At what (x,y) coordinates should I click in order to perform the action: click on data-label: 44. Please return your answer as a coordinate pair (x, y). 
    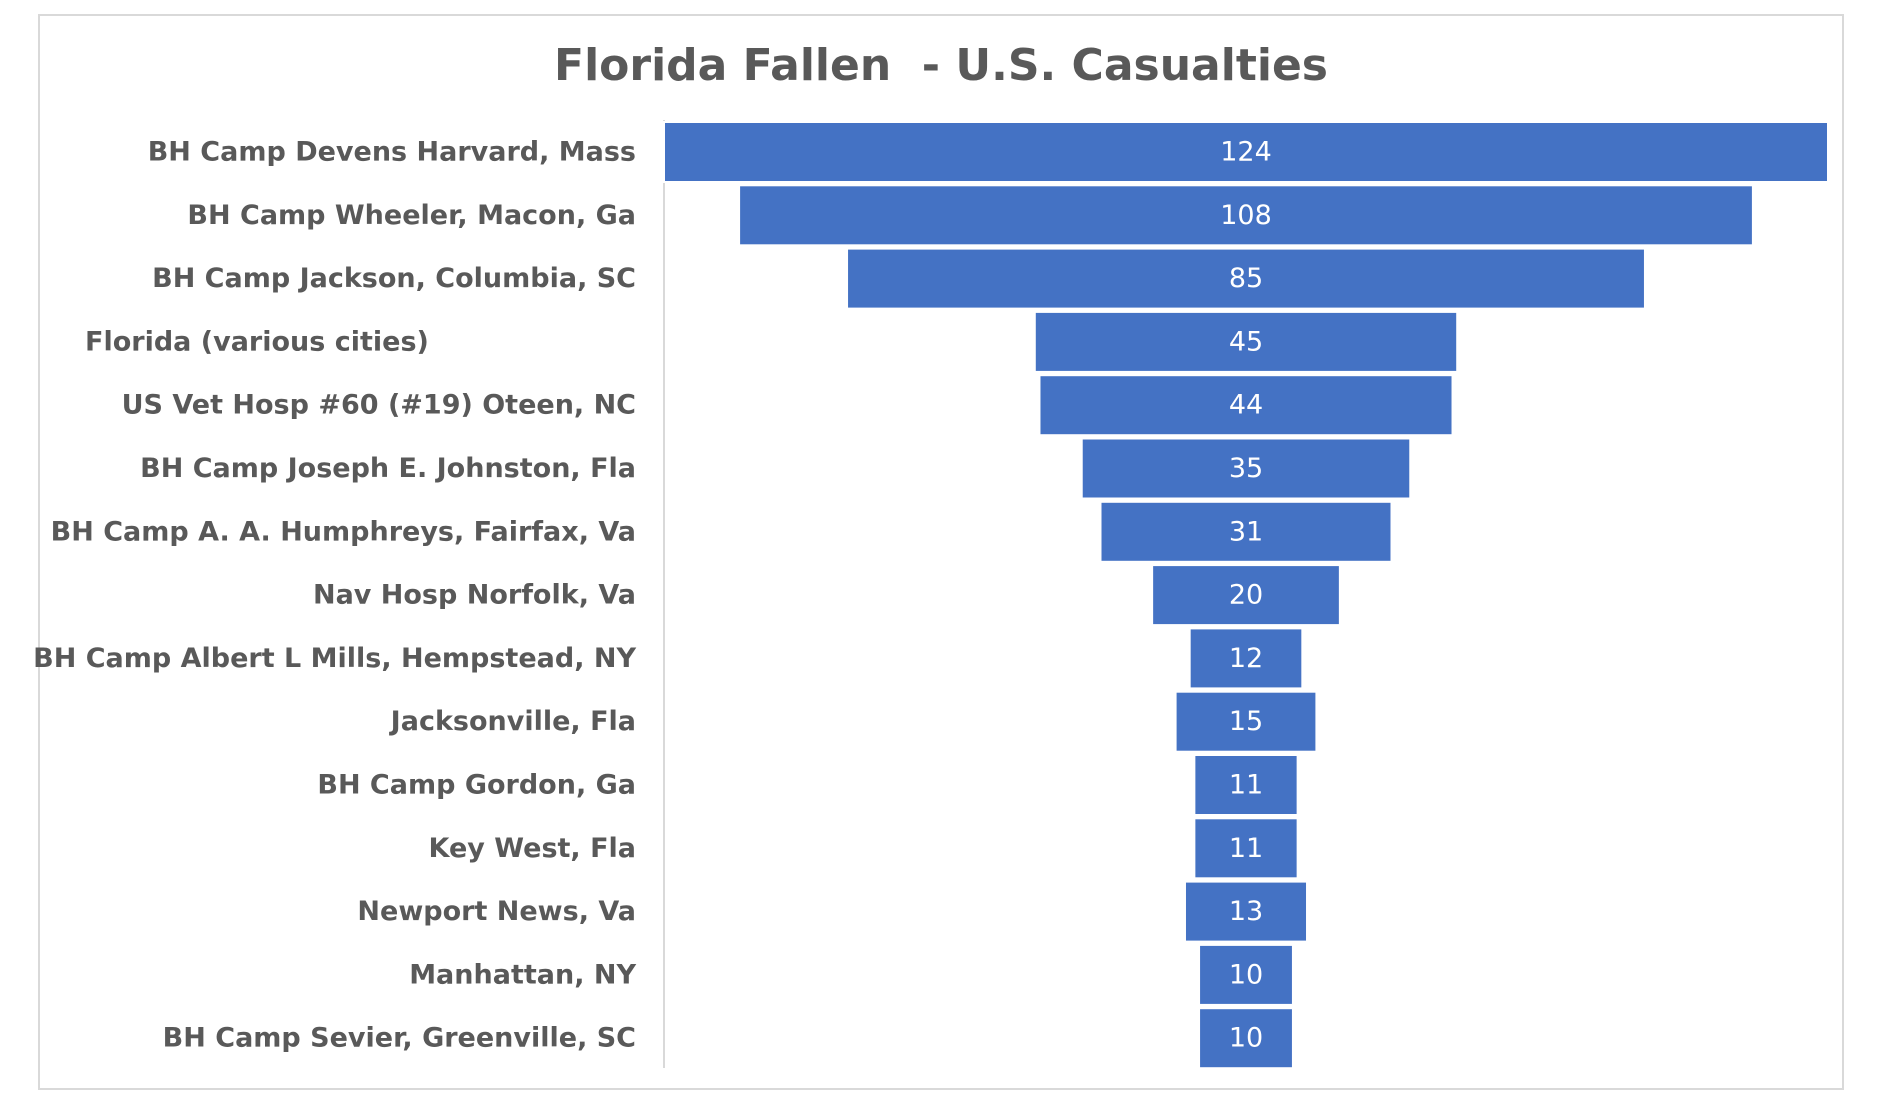
    Looking at the image, I should click on (1246, 405).